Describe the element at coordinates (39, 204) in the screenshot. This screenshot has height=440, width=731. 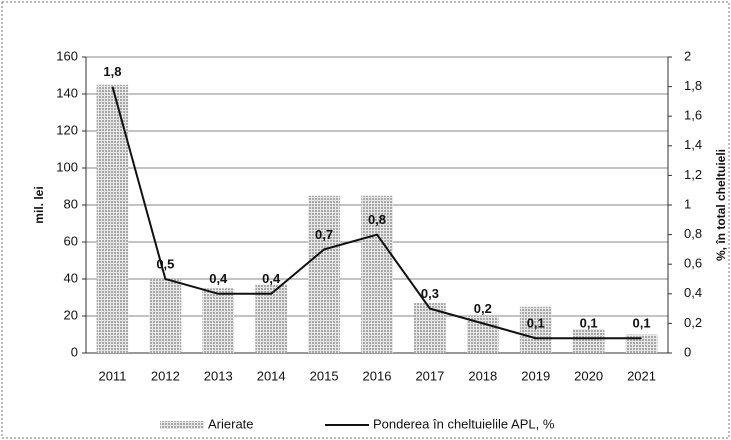
I see `y-axis-title: mil. lei` at that location.